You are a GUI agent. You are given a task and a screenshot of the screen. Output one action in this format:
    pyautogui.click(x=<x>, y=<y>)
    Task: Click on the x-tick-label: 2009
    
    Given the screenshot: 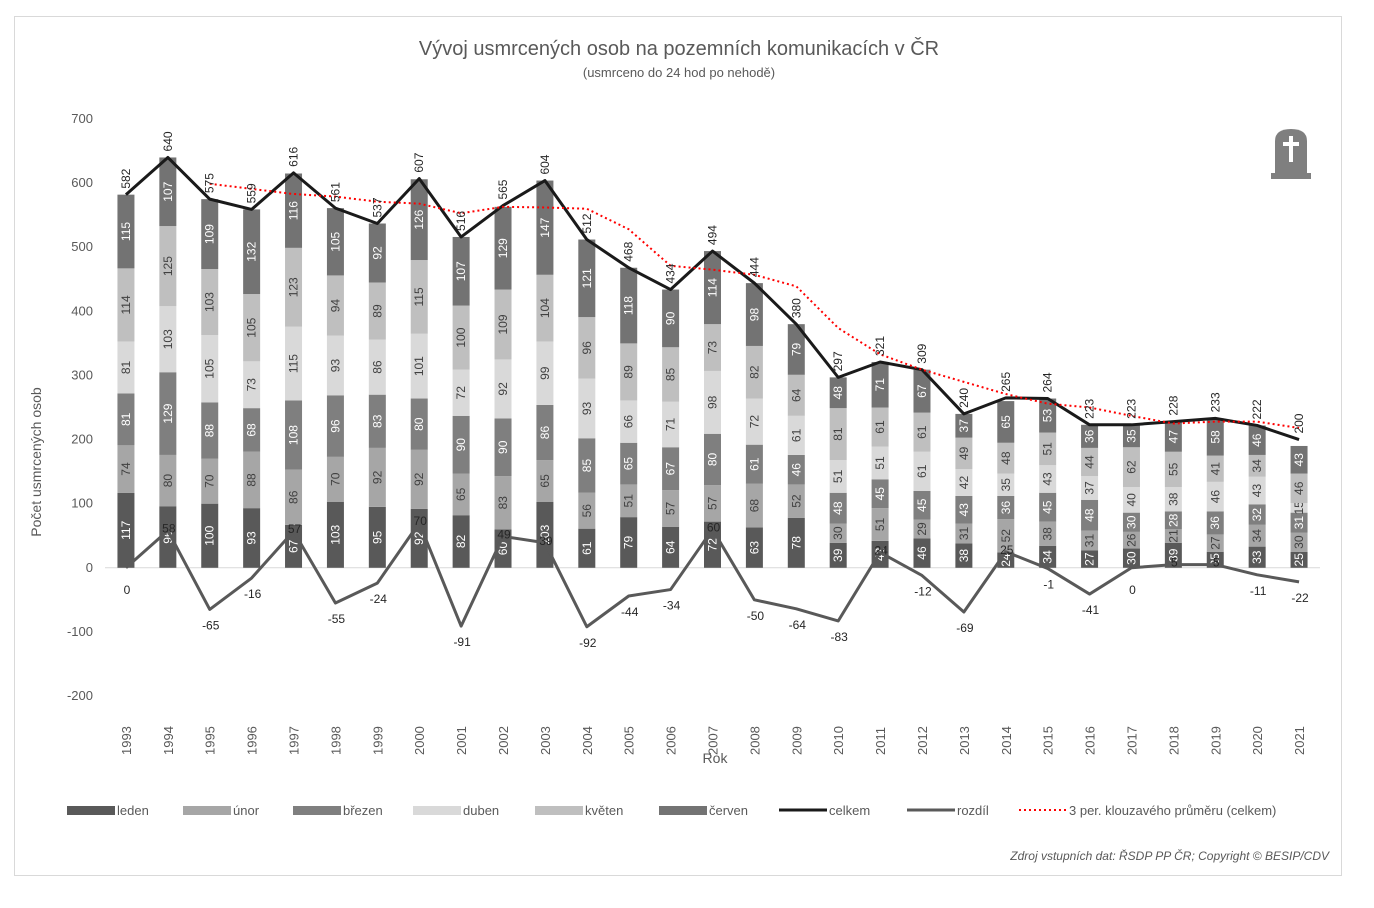 What is the action you would take?
    pyautogui.click(x=796, y=740)
    